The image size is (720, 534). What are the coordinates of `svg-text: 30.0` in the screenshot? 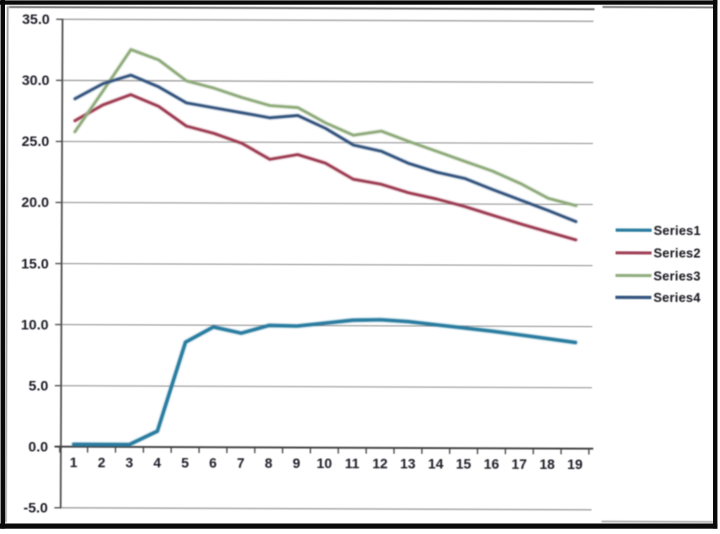 It's located at (36, 81).